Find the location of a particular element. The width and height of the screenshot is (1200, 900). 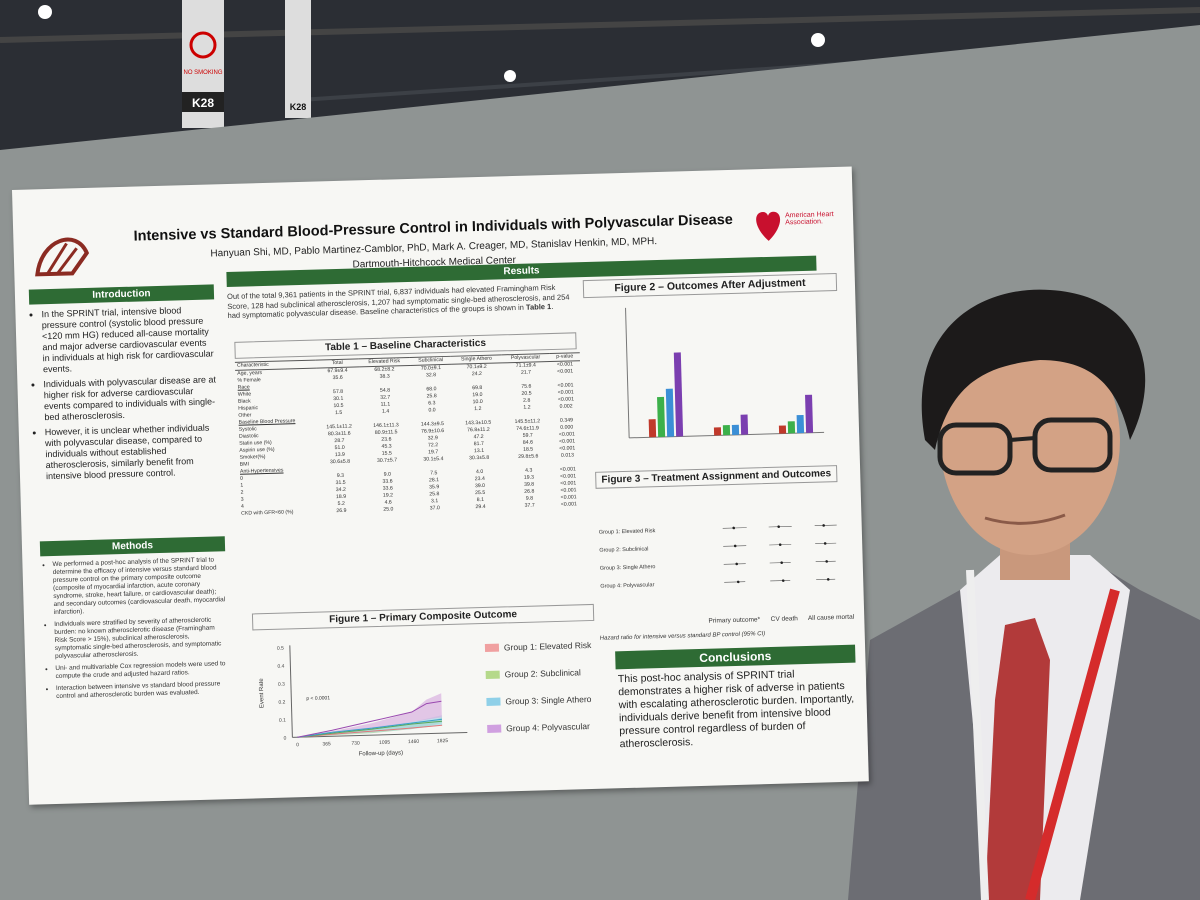

y-tick-label: 0.4 is located at coordinates (280, 667).